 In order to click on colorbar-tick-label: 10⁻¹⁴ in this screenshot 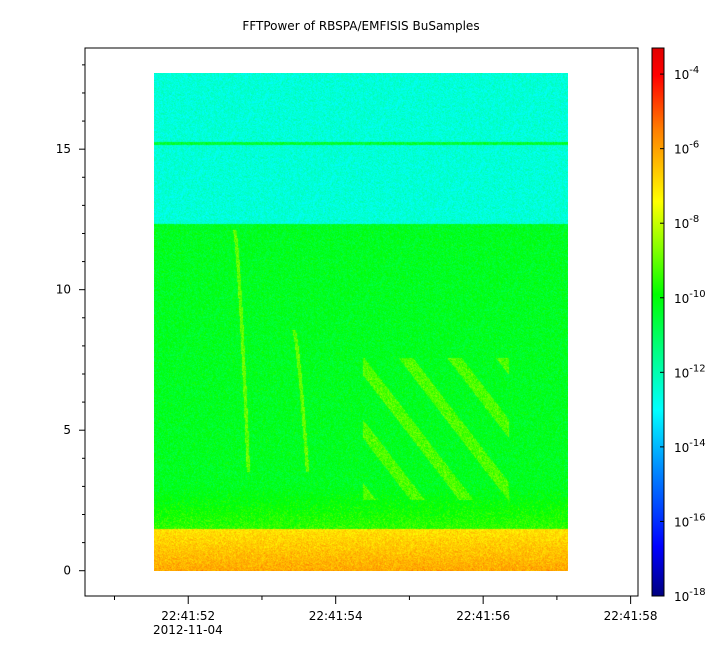, I will do `click(690, 446)`.